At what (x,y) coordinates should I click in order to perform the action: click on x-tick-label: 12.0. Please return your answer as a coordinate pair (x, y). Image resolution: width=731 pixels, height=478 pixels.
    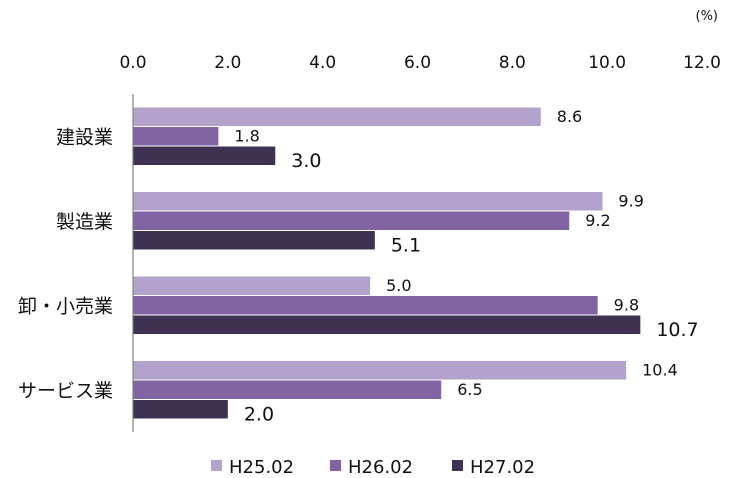
    Looking at the image, I should click on (702, 63).